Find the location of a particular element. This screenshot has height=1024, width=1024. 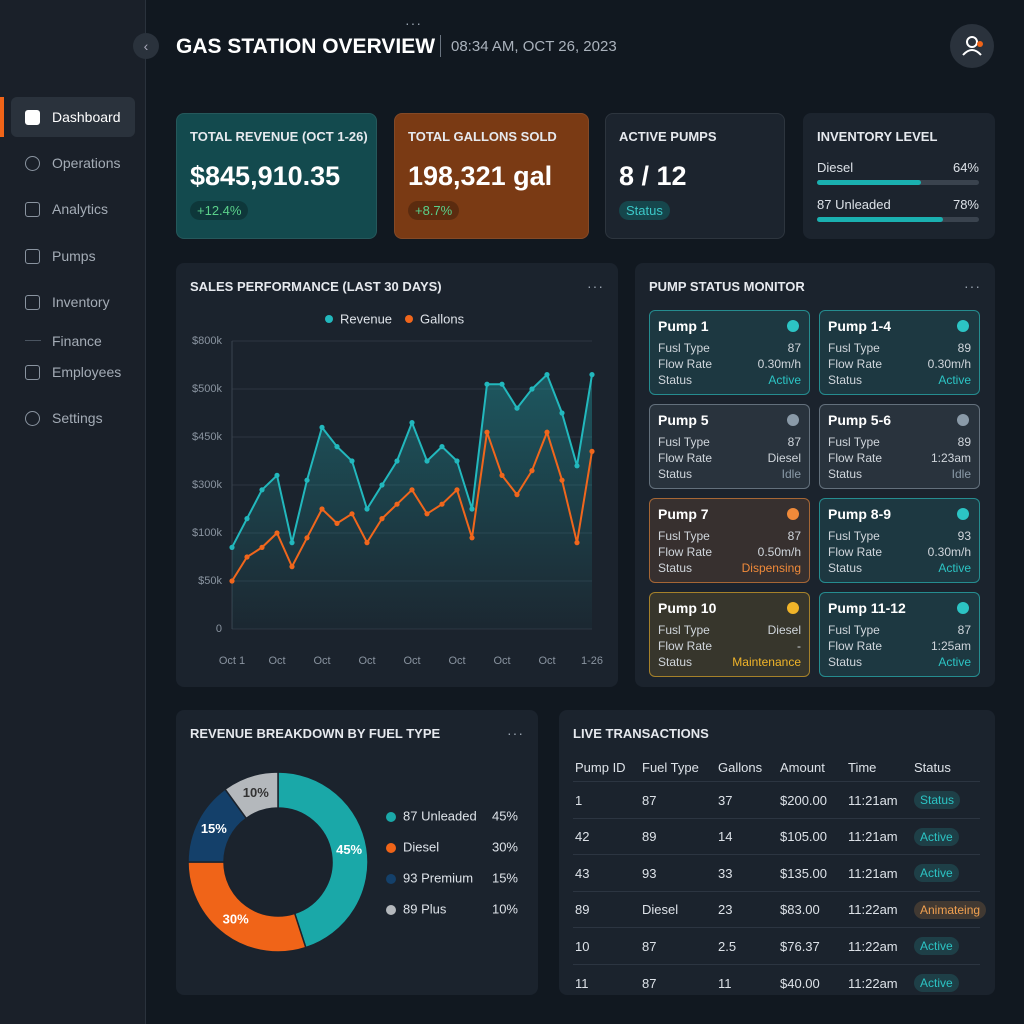

kpi-badge: +12.4% is located at coordinates (219, 210).